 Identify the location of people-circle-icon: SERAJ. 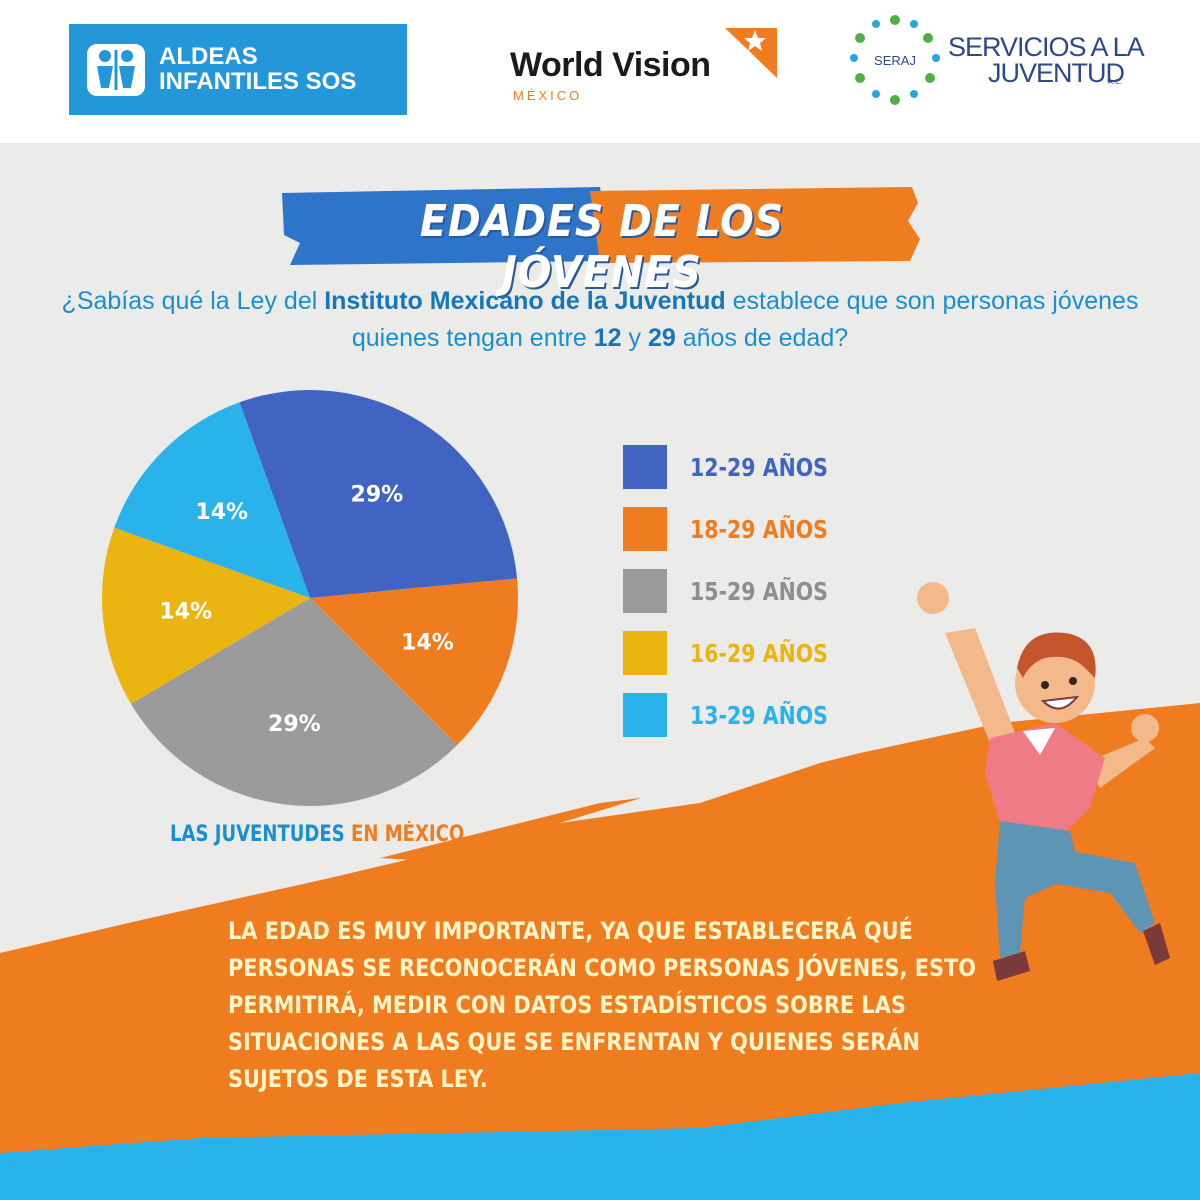
(895, 60).